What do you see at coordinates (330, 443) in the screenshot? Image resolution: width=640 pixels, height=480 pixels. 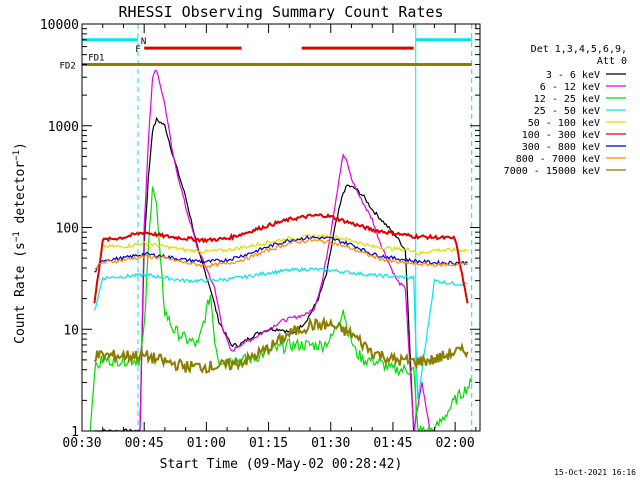 I see `x-tick-label-4: 01:30` at bounding box center [330, 443].